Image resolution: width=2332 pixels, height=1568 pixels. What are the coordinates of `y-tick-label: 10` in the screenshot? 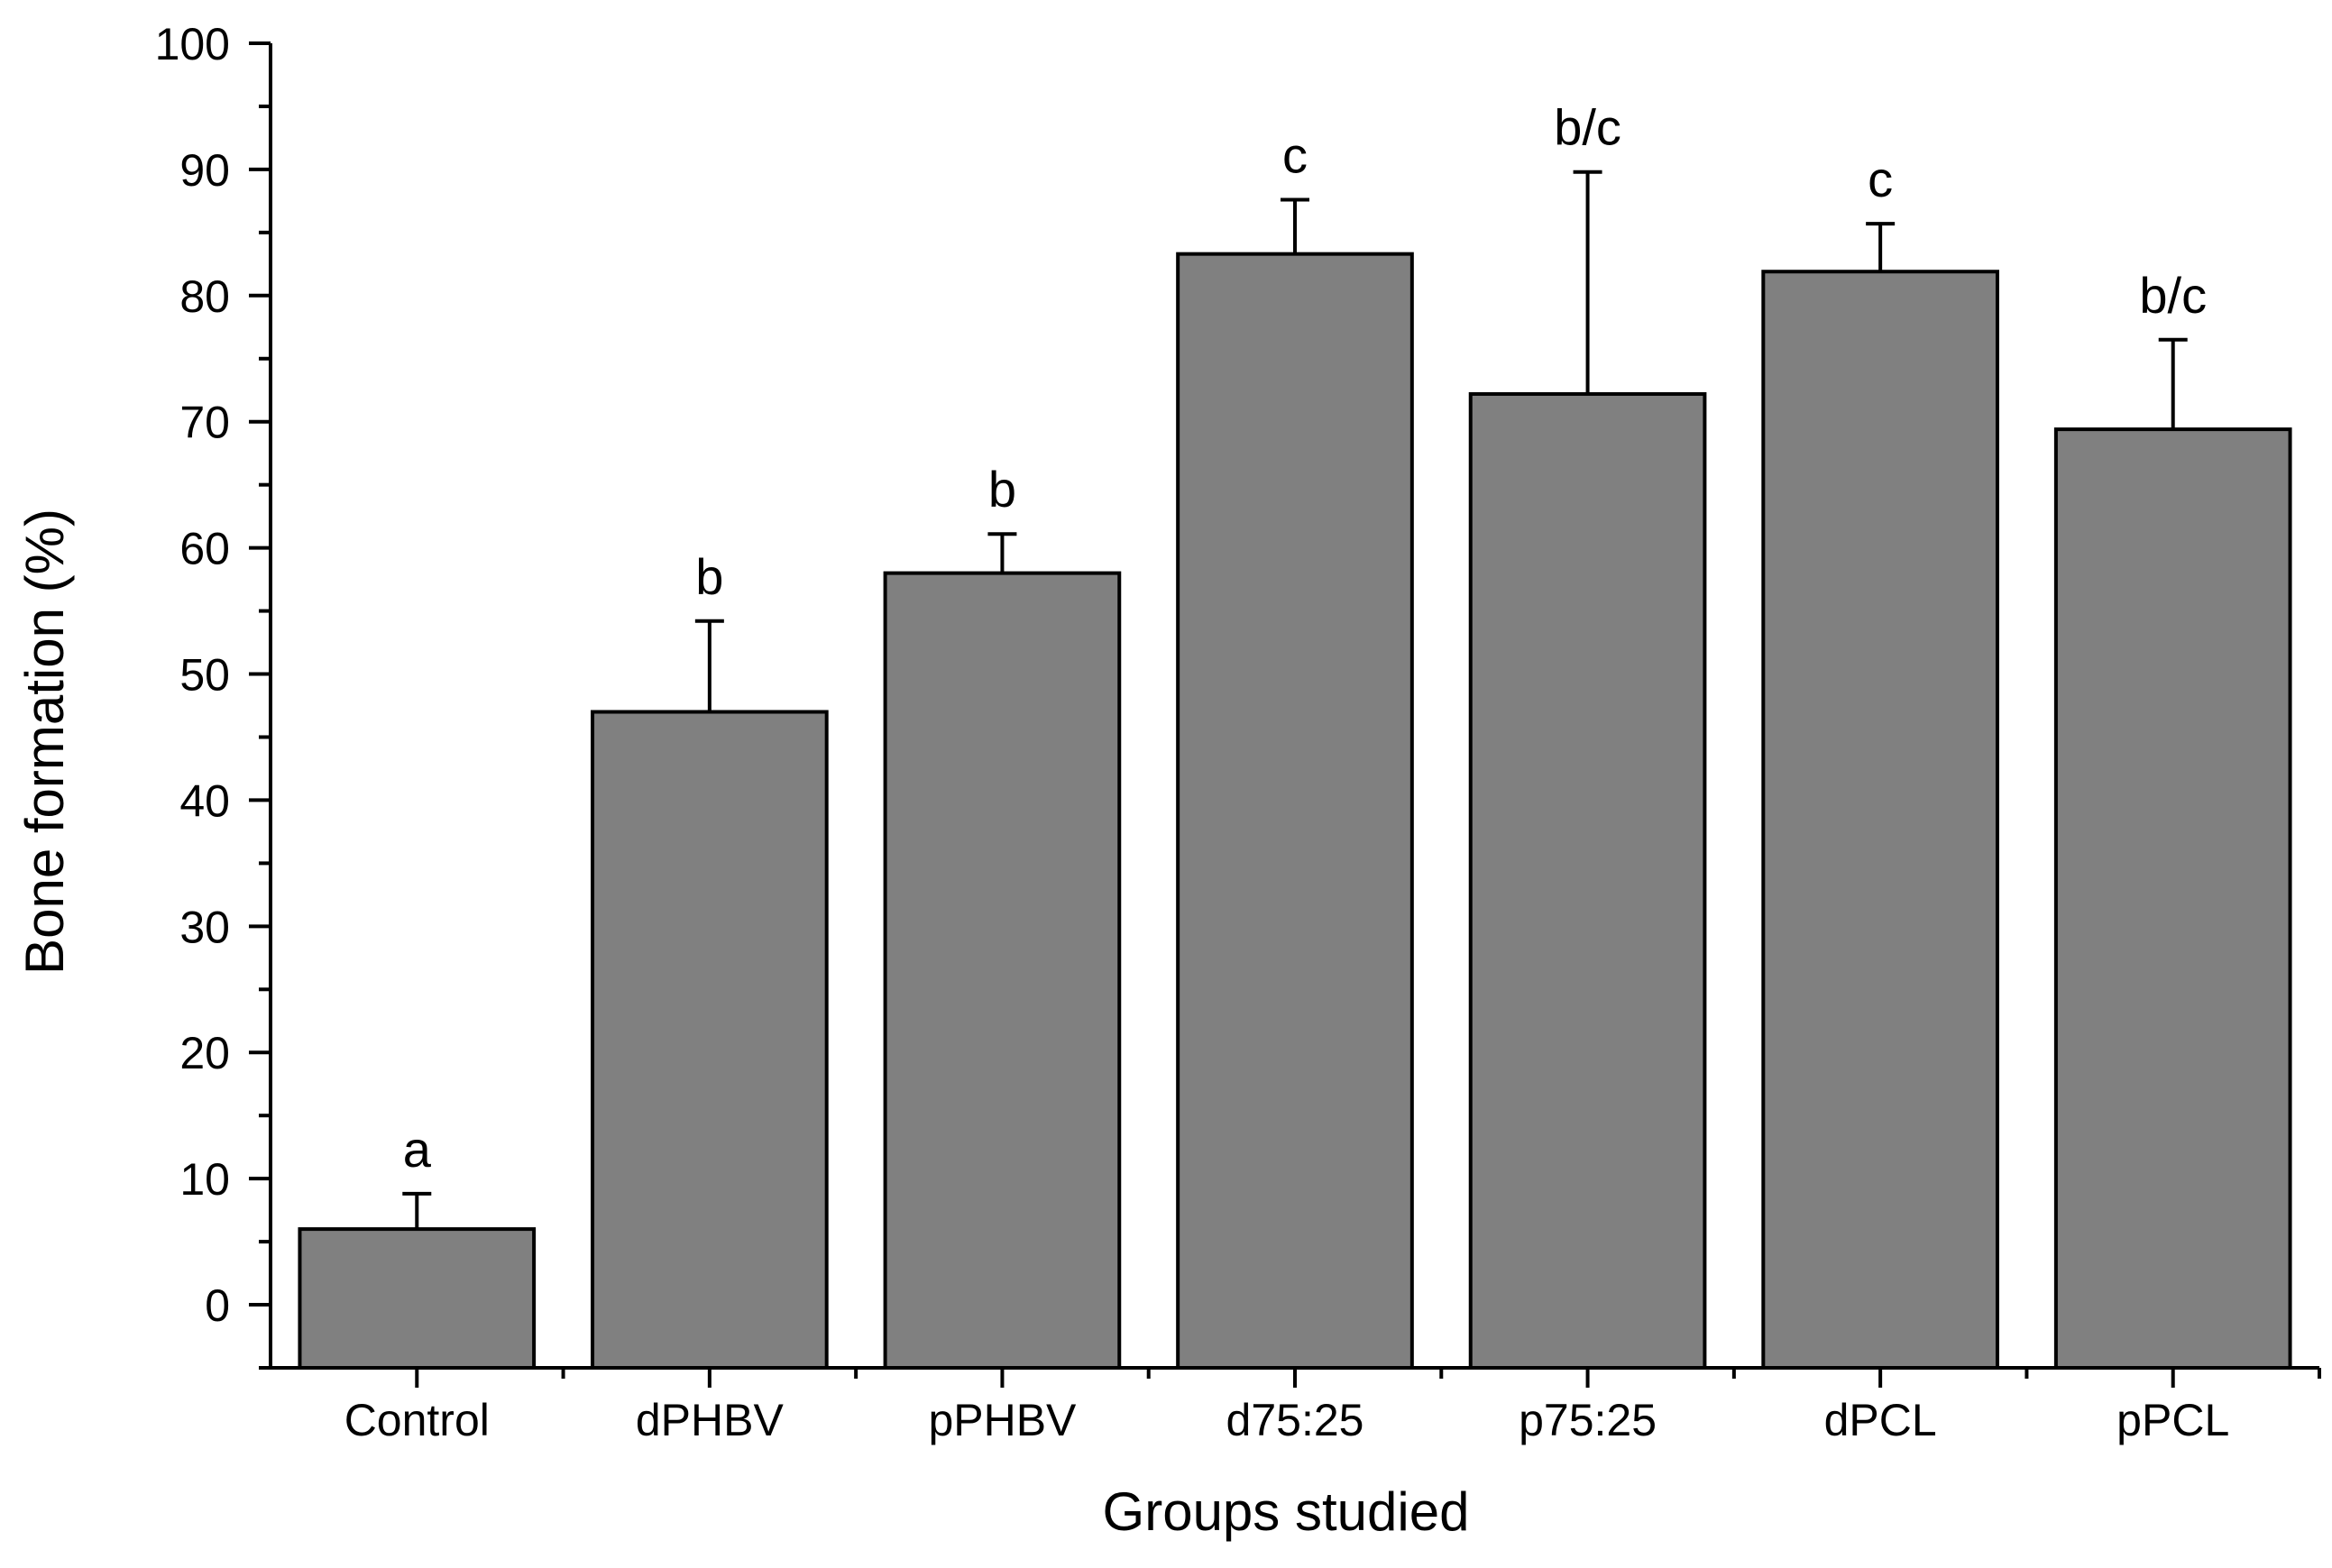 It's located at (204, 1179).